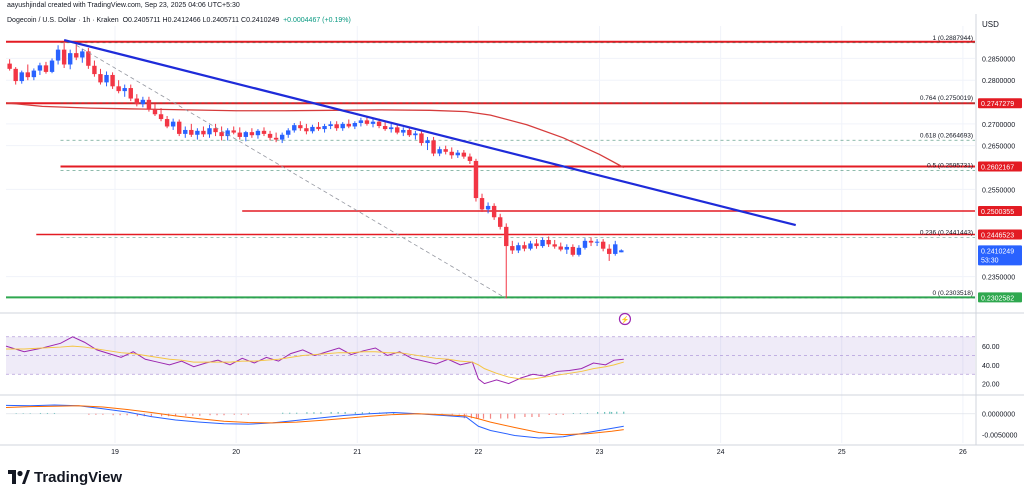 This screenshot has height=493, width=1024. I want to click on event-marker-icon, so click(625, 319).